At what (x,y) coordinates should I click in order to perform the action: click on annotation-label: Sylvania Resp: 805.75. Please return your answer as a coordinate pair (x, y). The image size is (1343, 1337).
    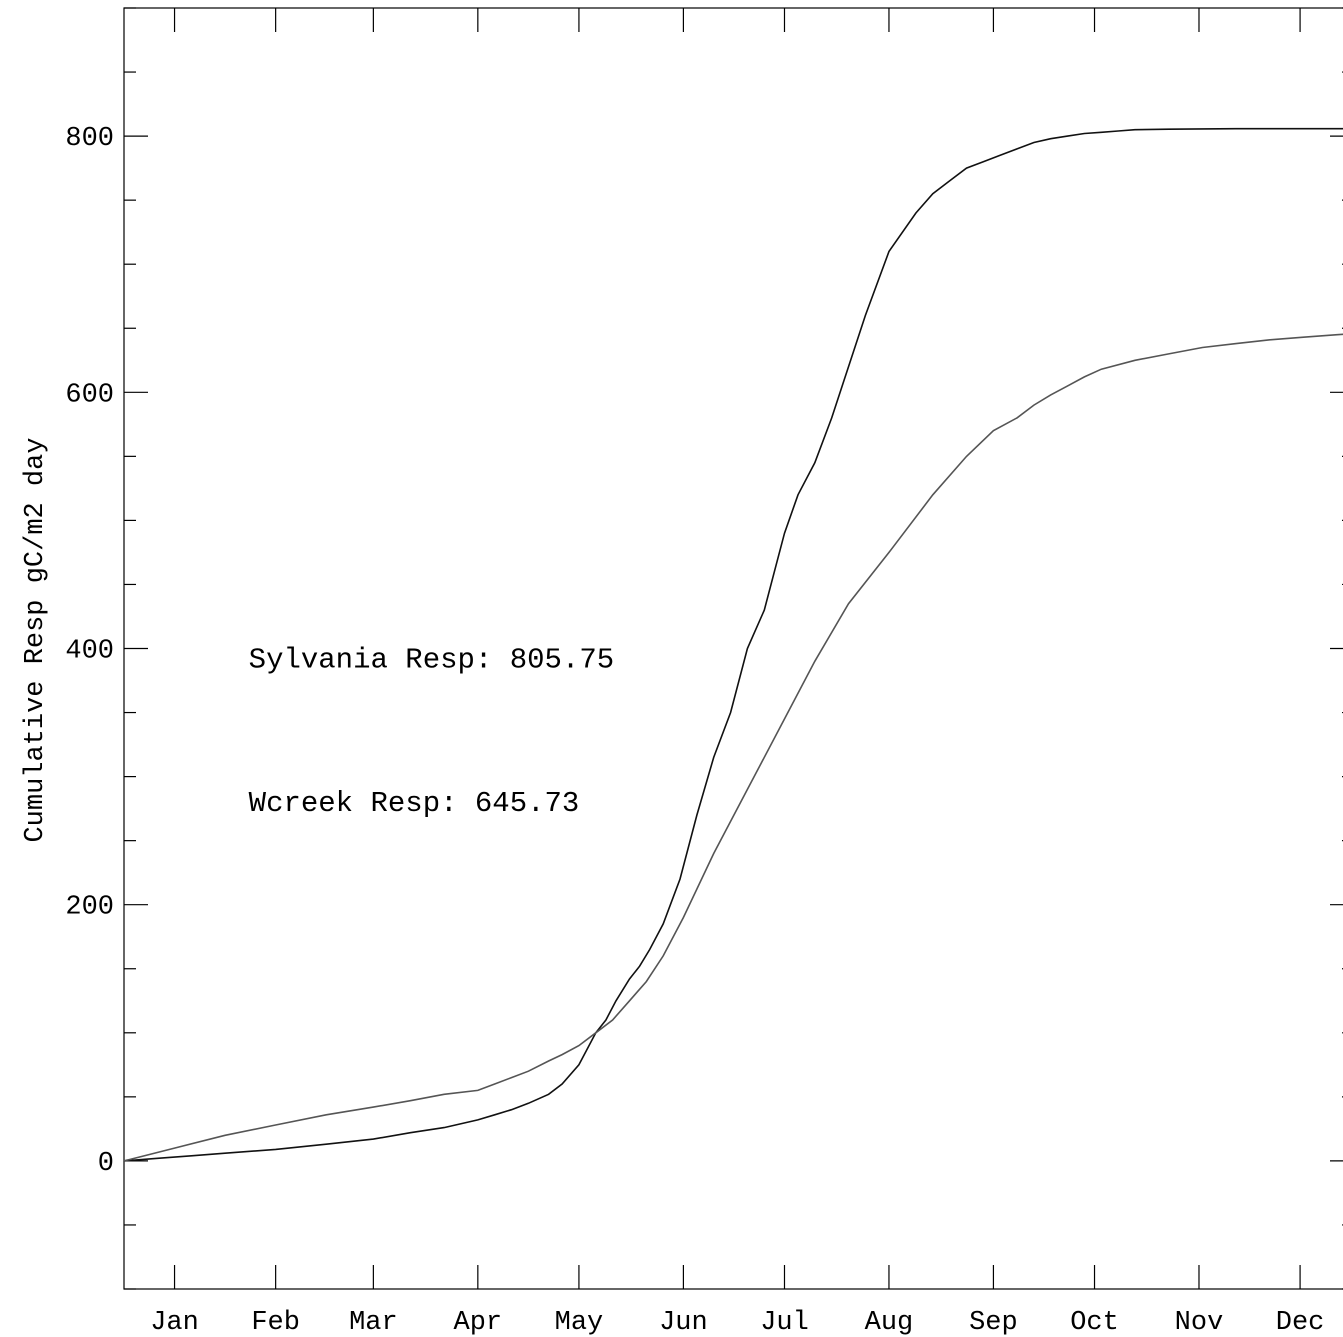
    Looking at the image, I should click on (431, 660).